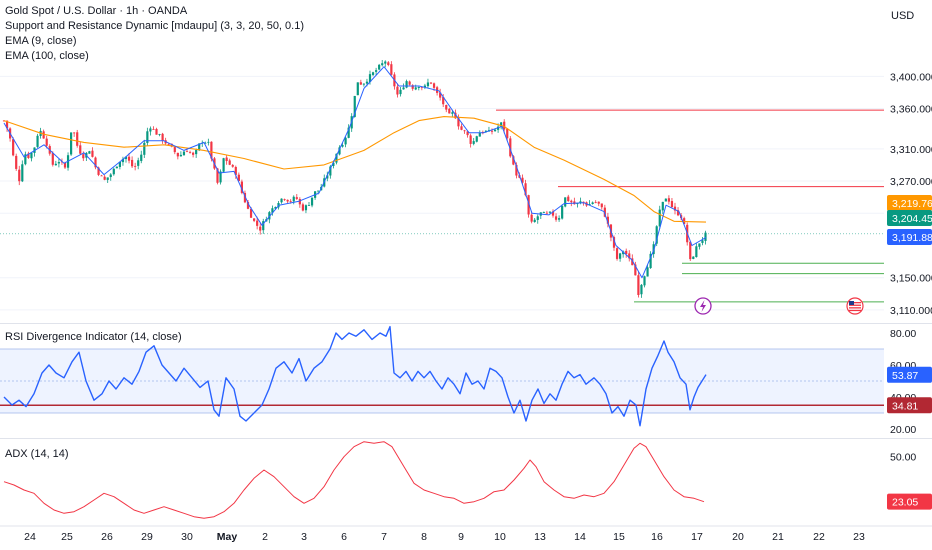 This screenshot has height=550, width=932. What do you see at coordinates (41, 41) in the screenshot?
I see `indicator-ema-9: EMA (9, close)` at bounding box center [41, 41].